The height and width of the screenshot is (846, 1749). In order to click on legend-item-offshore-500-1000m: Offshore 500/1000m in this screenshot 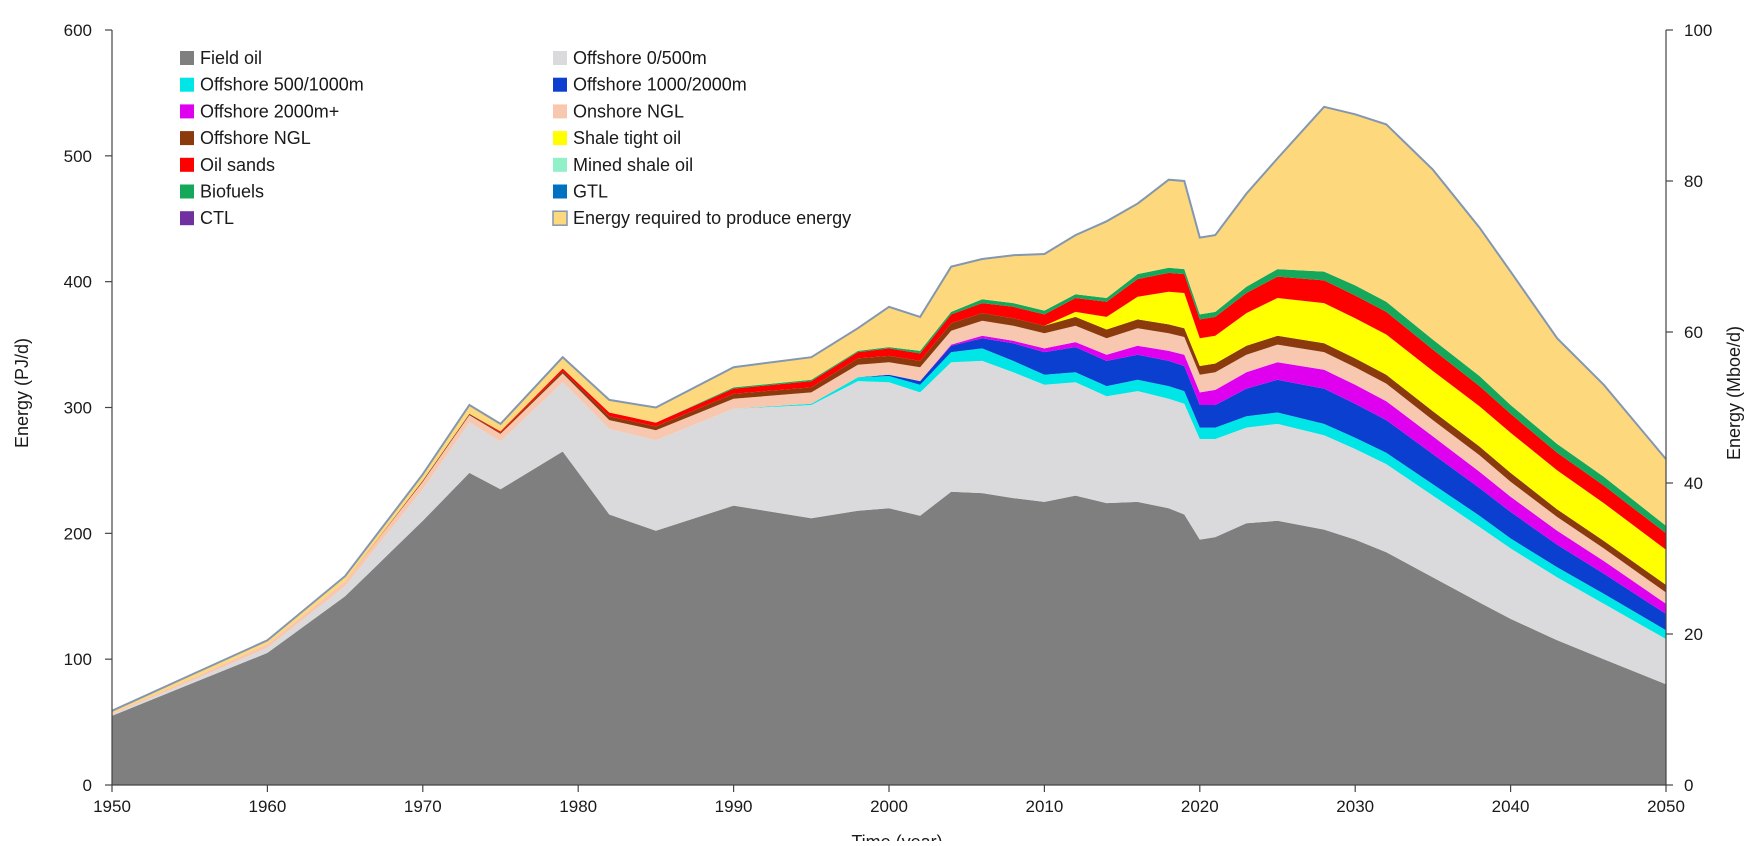, I will do `click(272, 85)`.